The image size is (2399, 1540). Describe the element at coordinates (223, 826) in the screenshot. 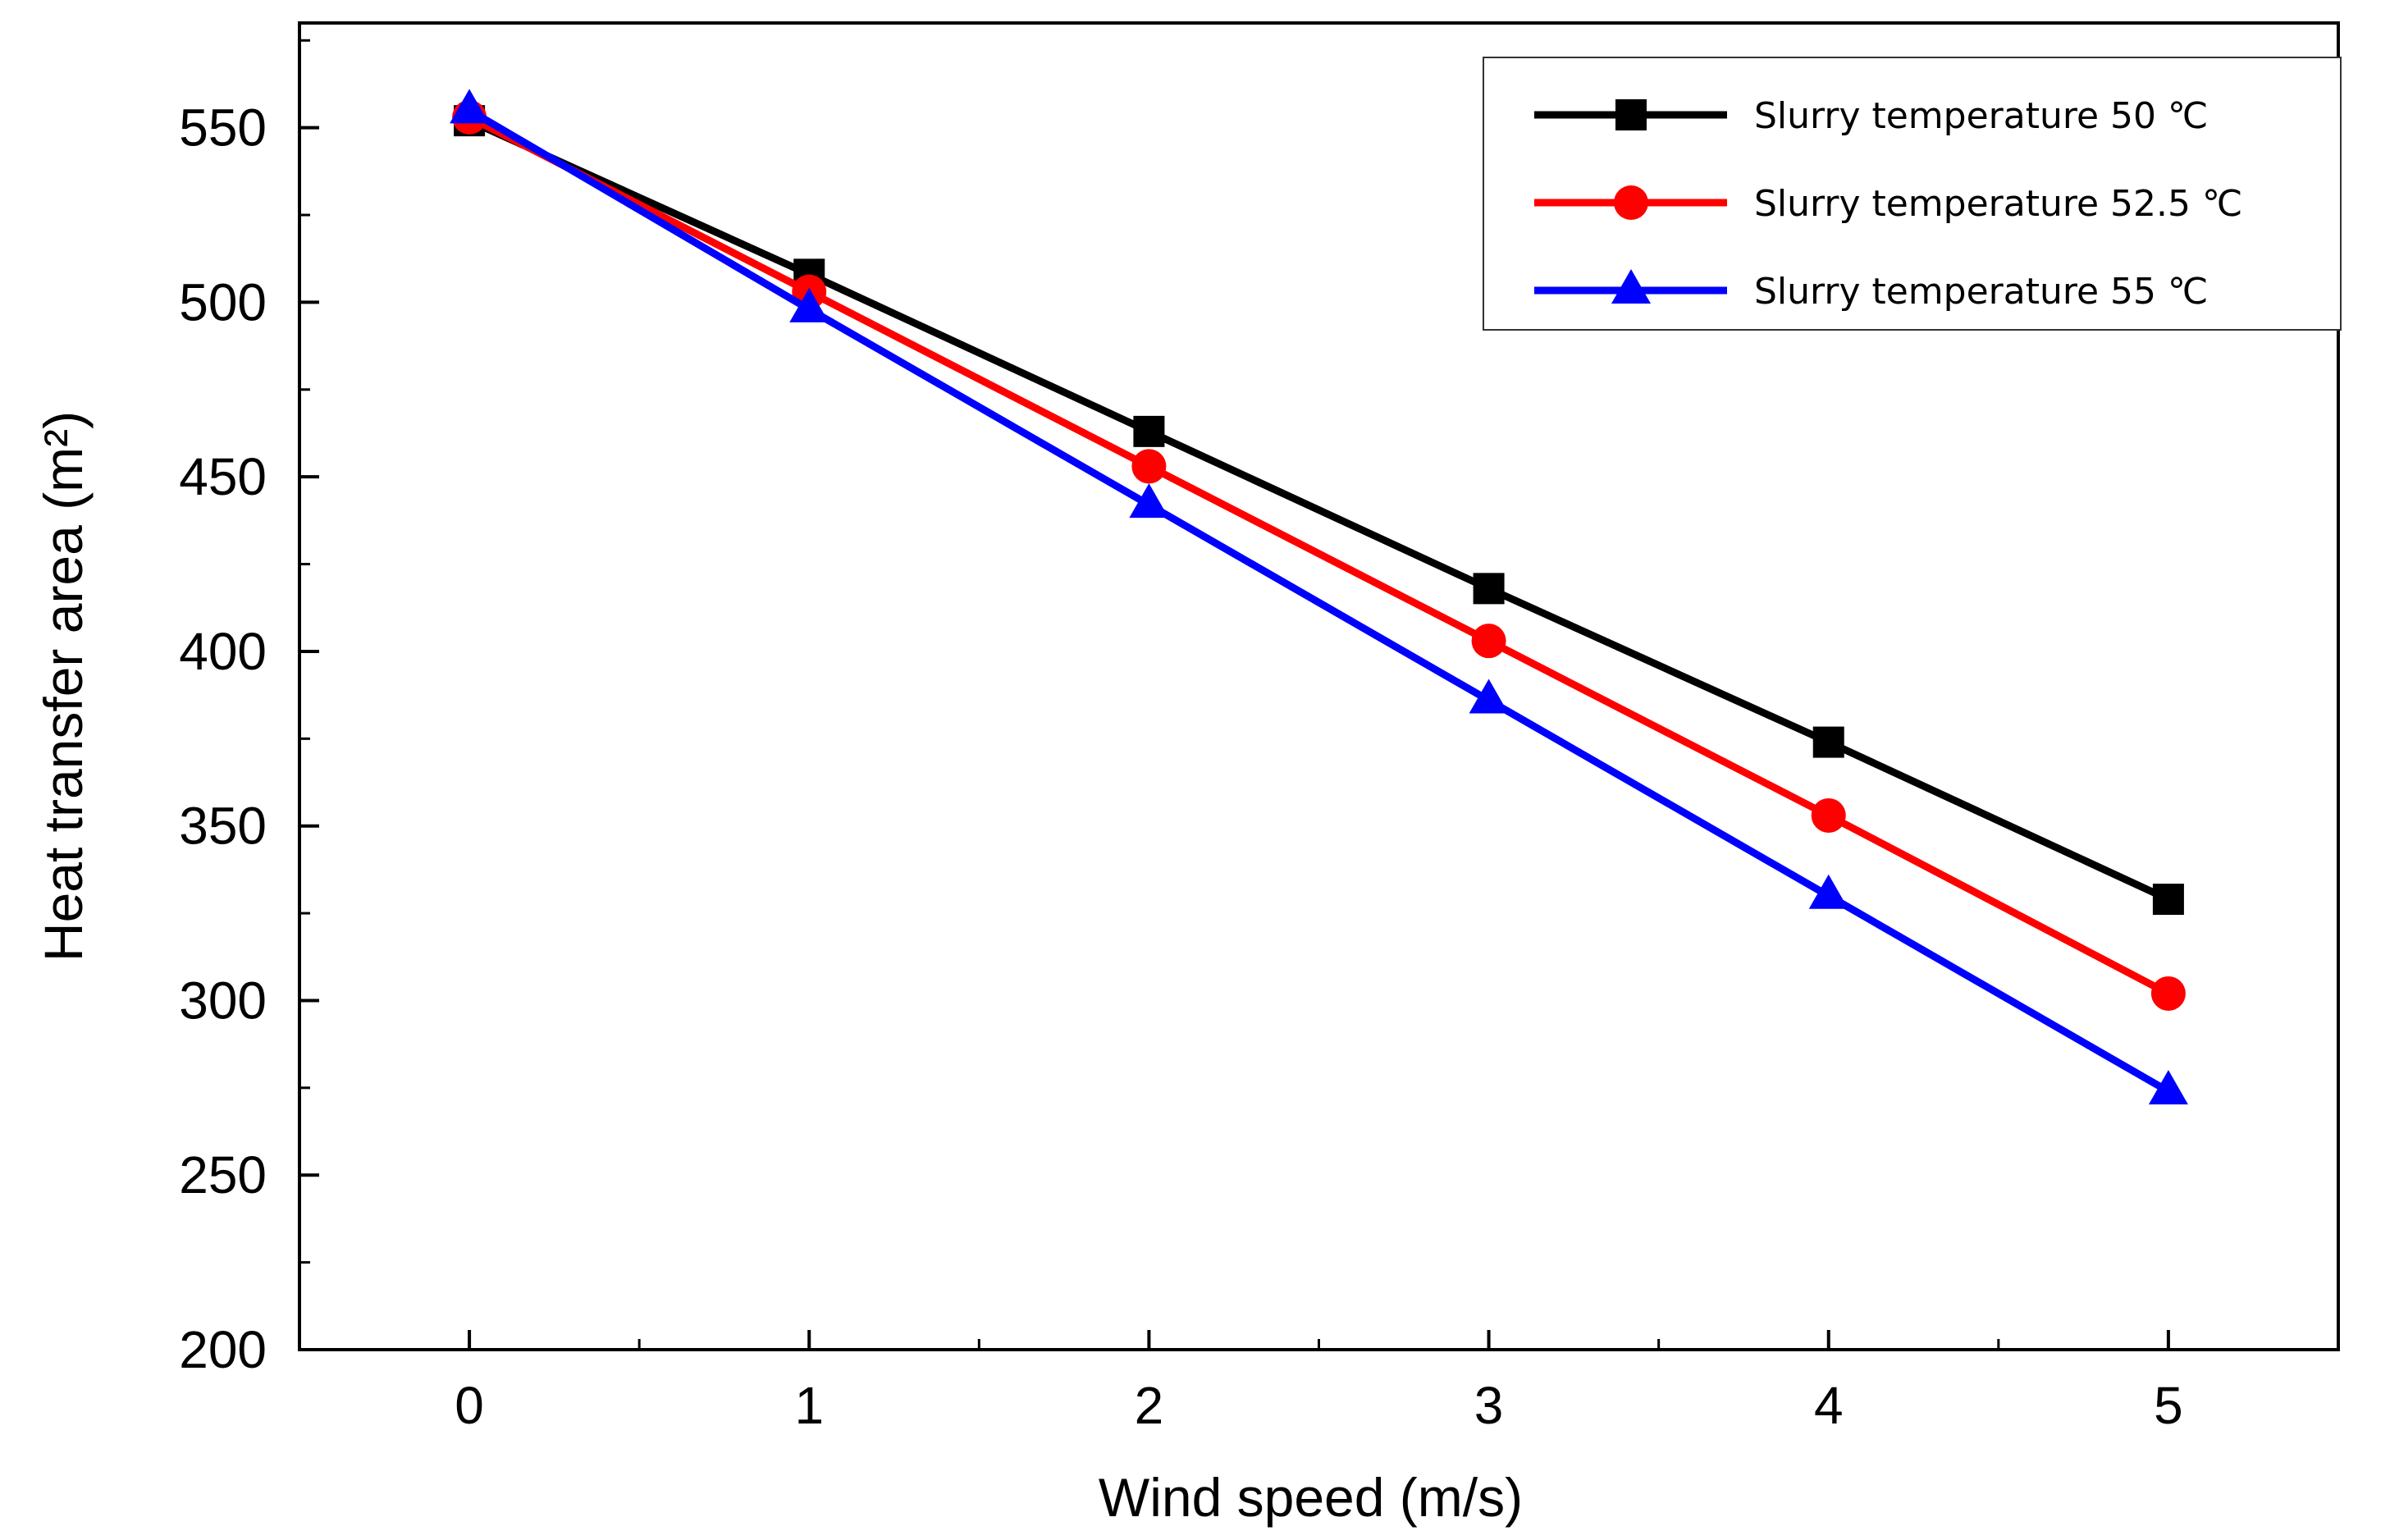

I see `y-tick-label: 350` at that location.